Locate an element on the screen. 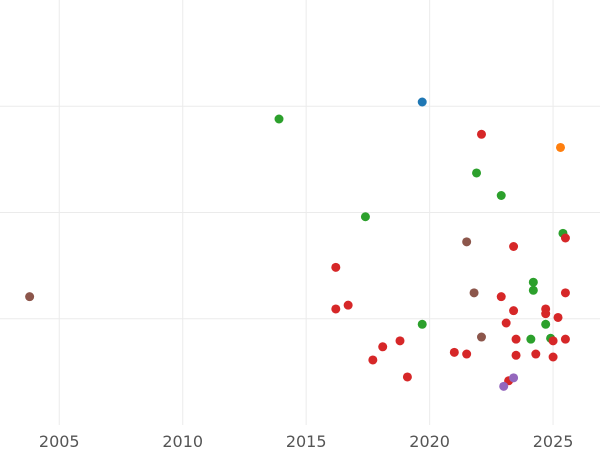 Image resolution: width=600 pixels, height=450 pixels. x-tick-label: 2020 is located at coordinates (429, 441).